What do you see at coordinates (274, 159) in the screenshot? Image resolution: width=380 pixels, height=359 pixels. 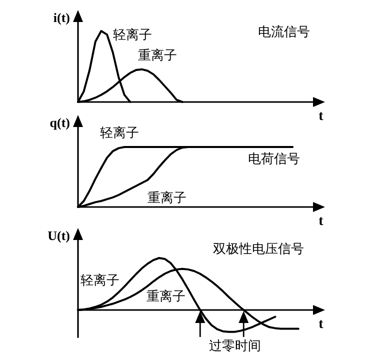 I see `annotation: 电荷信号` at bounding box center [274, 159].